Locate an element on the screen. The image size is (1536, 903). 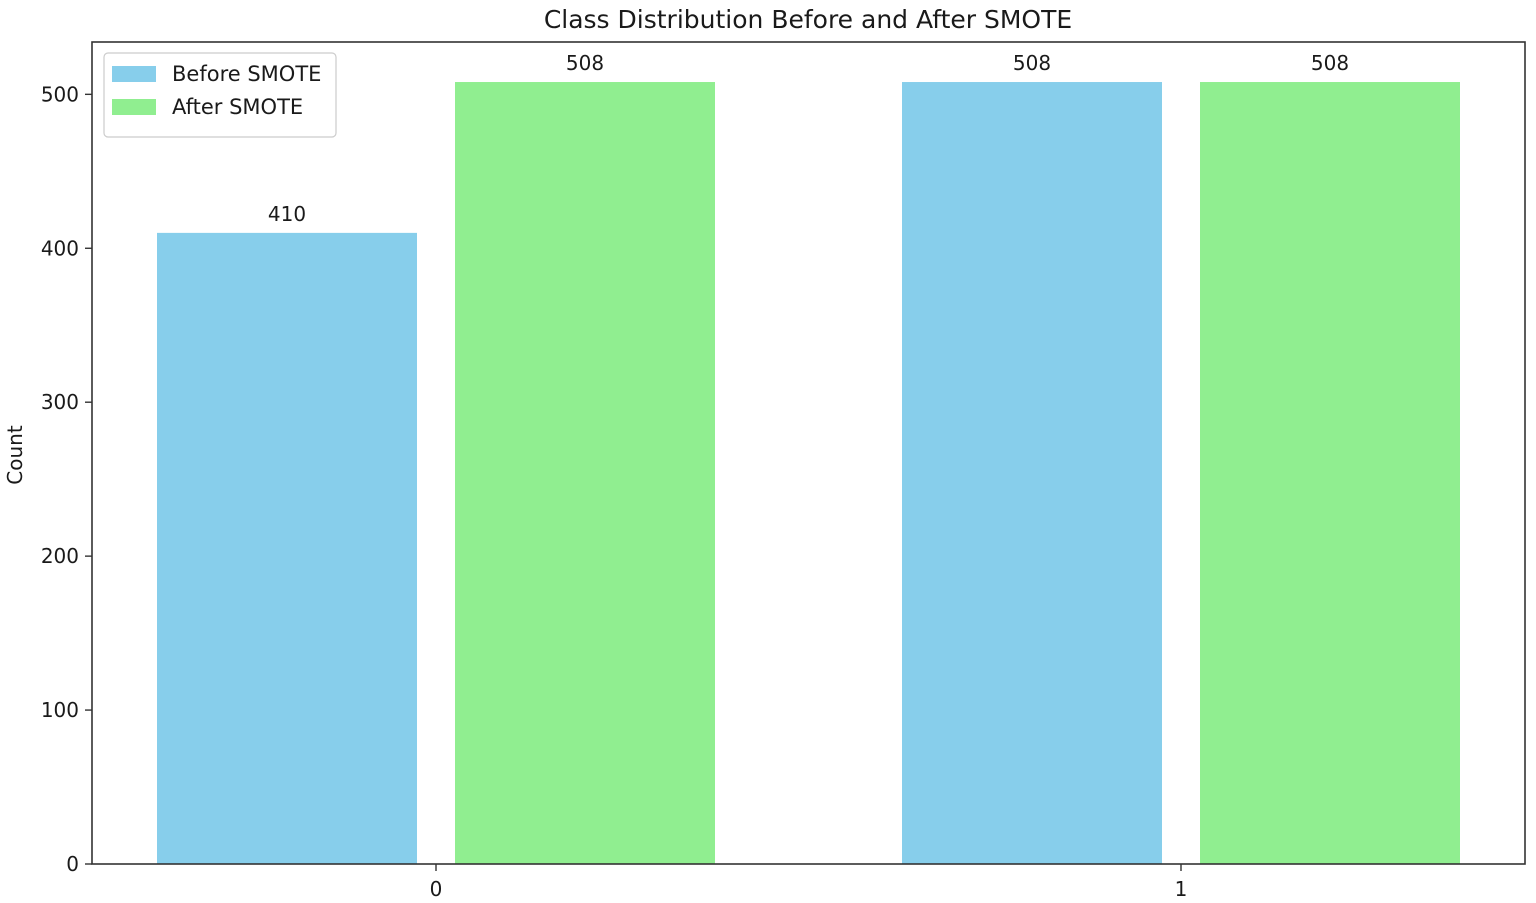
y-tick-label: 100 is located at coordinates (60, 710).